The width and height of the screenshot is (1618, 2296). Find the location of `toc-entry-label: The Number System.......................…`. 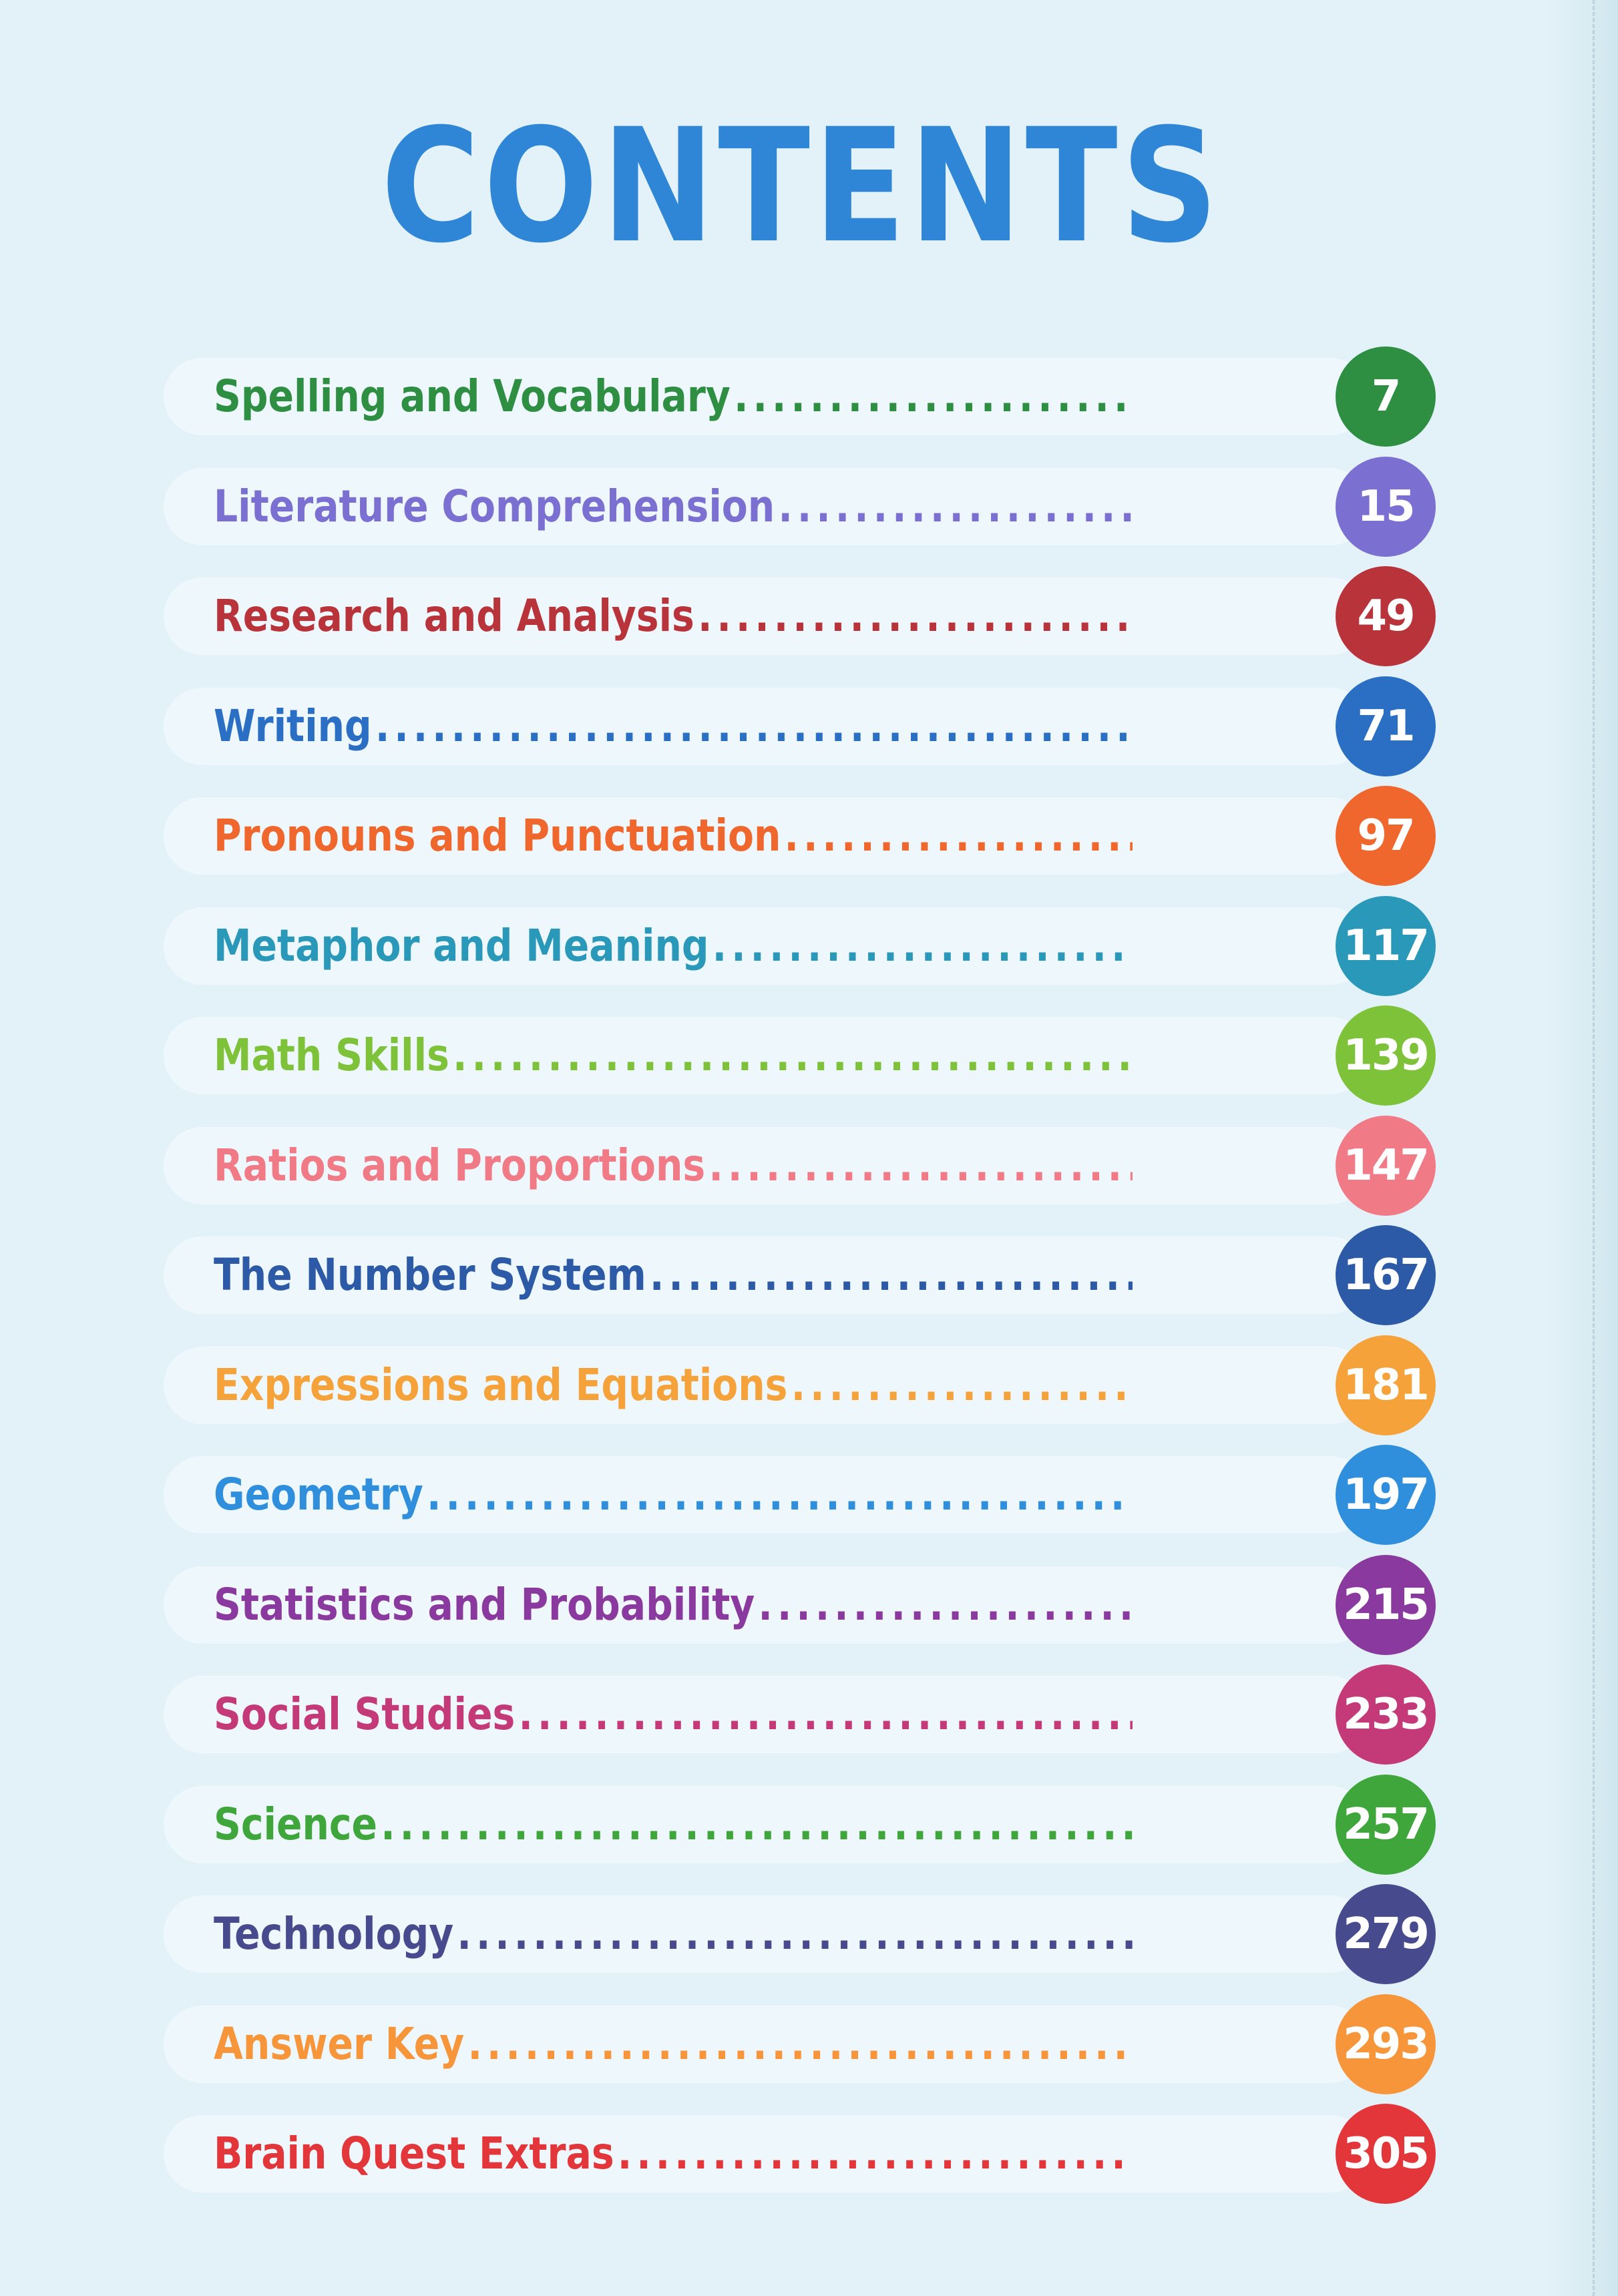

toc-entry-label: The Number System.......................… is located at coordinates (673, 1275).